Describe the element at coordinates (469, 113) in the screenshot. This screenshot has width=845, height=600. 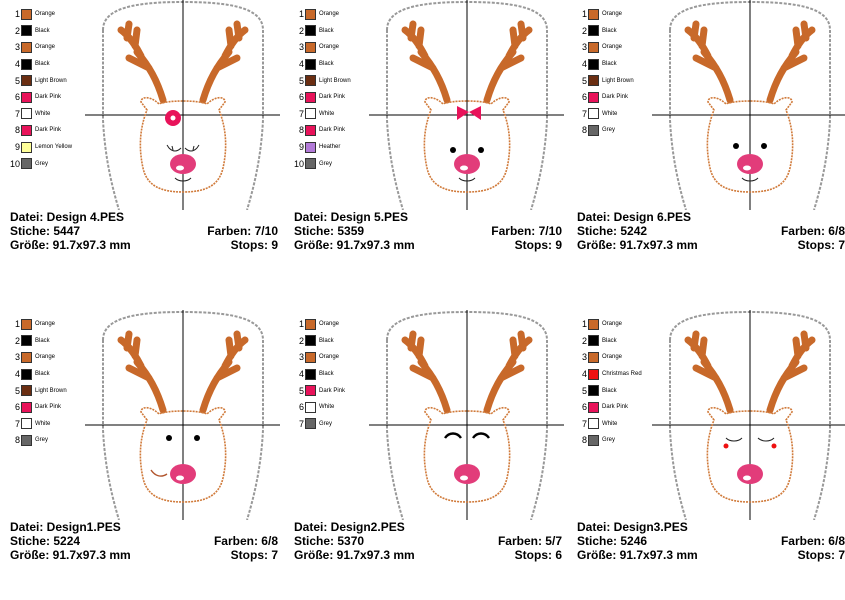
I see `bow-icon` at that location.